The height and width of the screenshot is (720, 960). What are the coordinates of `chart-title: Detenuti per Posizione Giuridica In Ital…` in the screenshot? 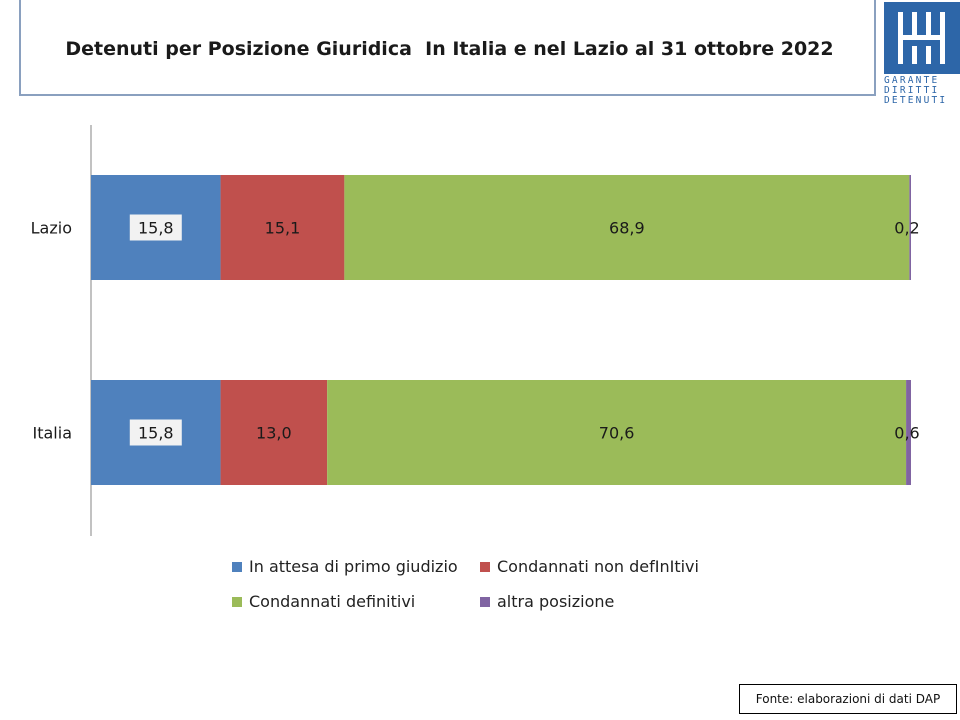 It's located at (449, 49).